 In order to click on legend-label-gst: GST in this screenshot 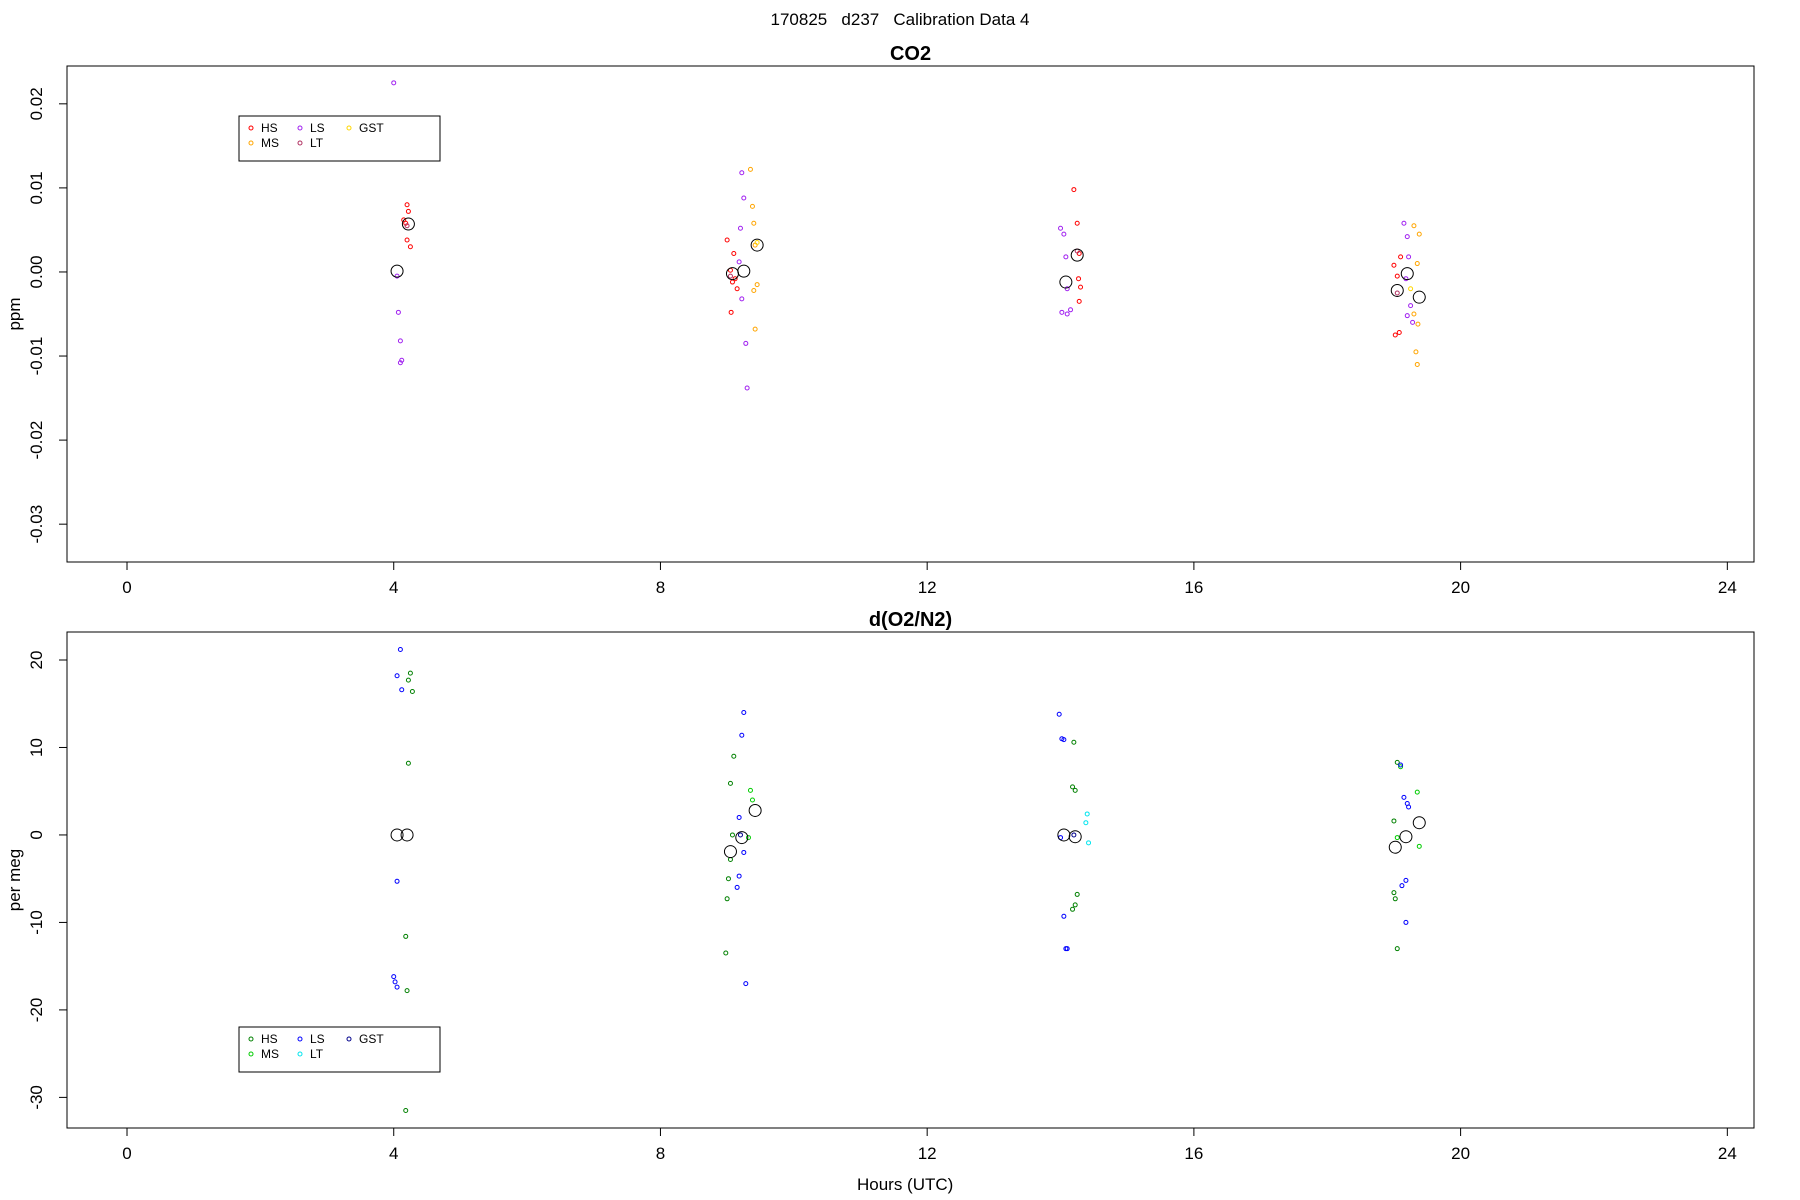, I will do `click(371, 128)`.